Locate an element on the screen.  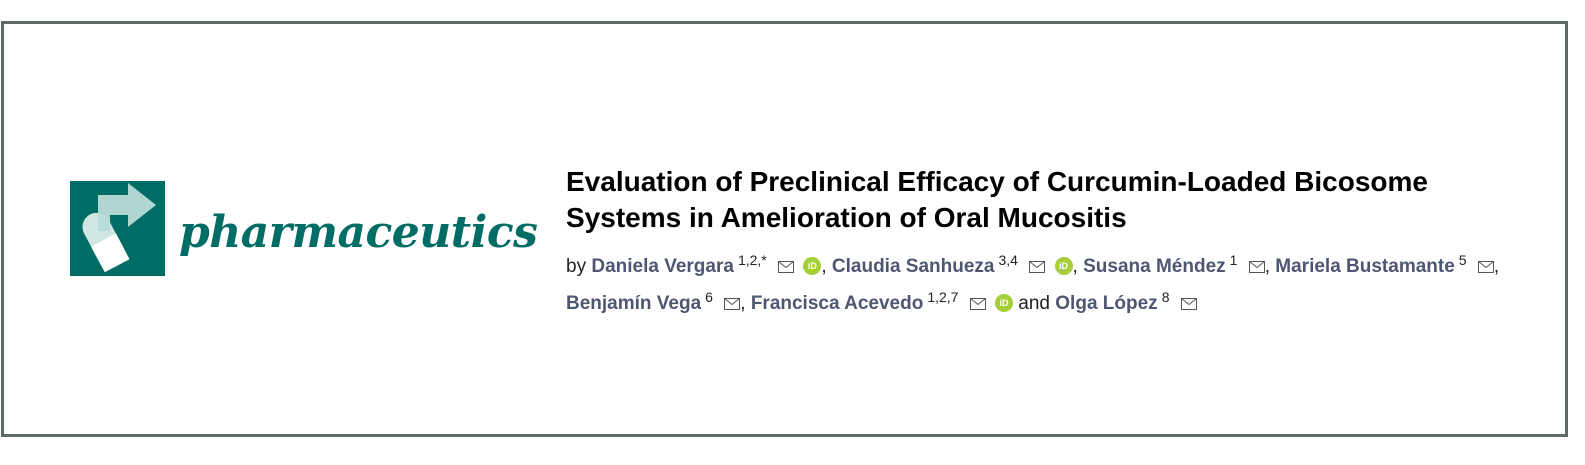
author-link: Francisca Acevedo is located at coordinates (837, 303).